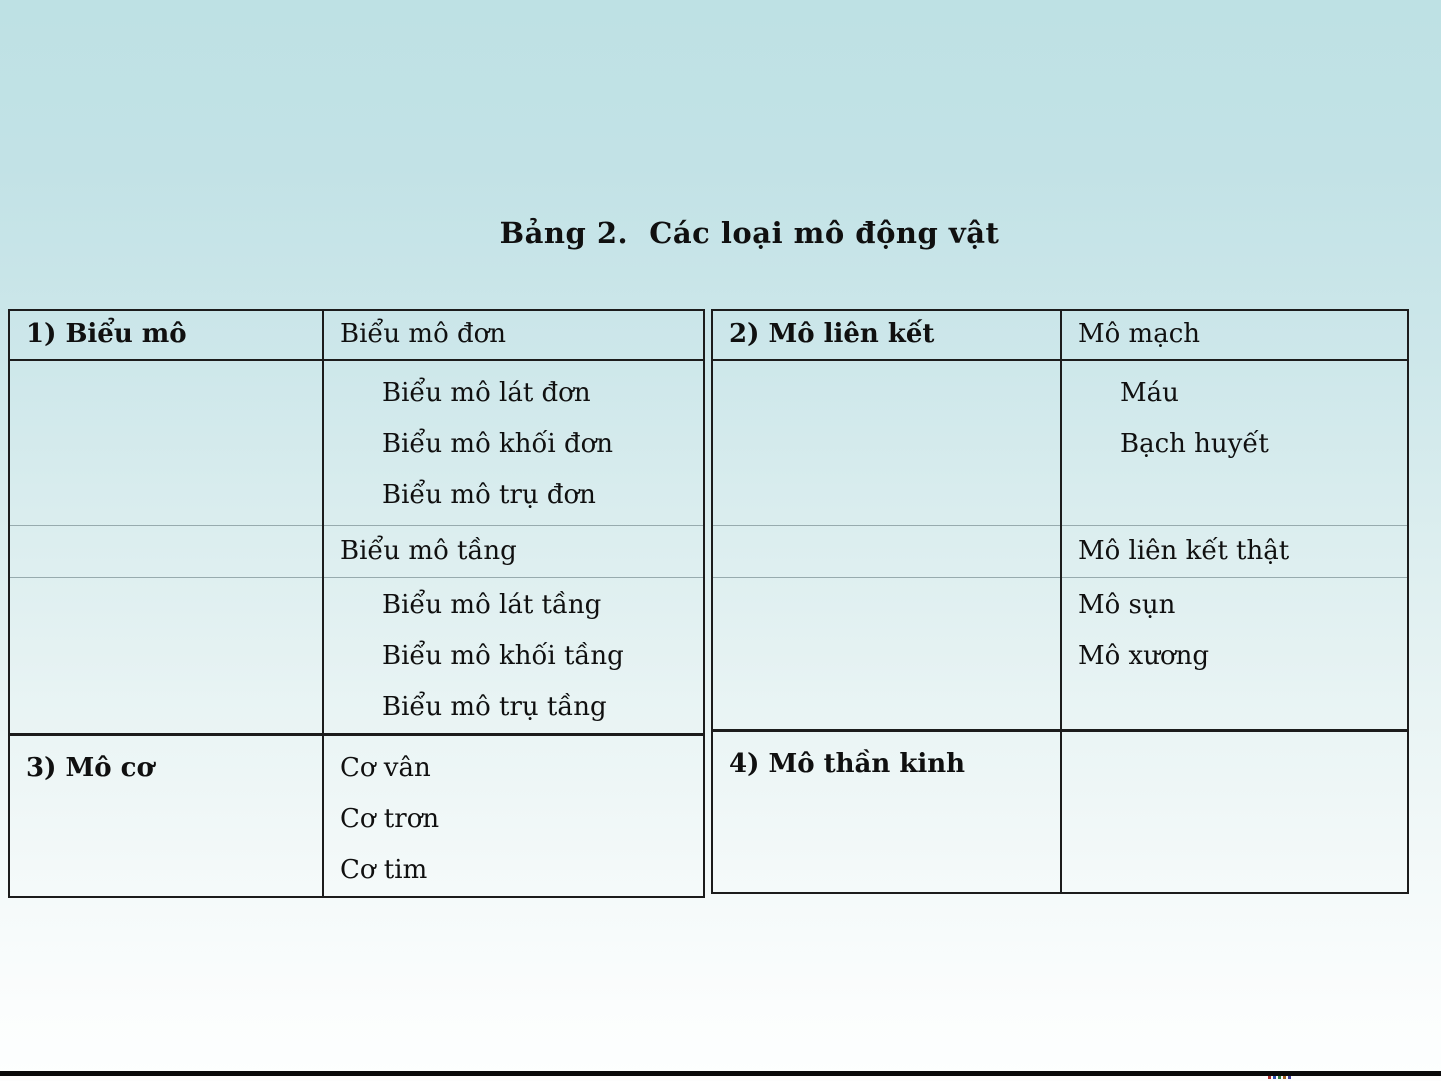 Image resolution: width=1441 pixels, height=1081 pixels. I want to click on cell-line: Mô sụn, so click(1127, 605).